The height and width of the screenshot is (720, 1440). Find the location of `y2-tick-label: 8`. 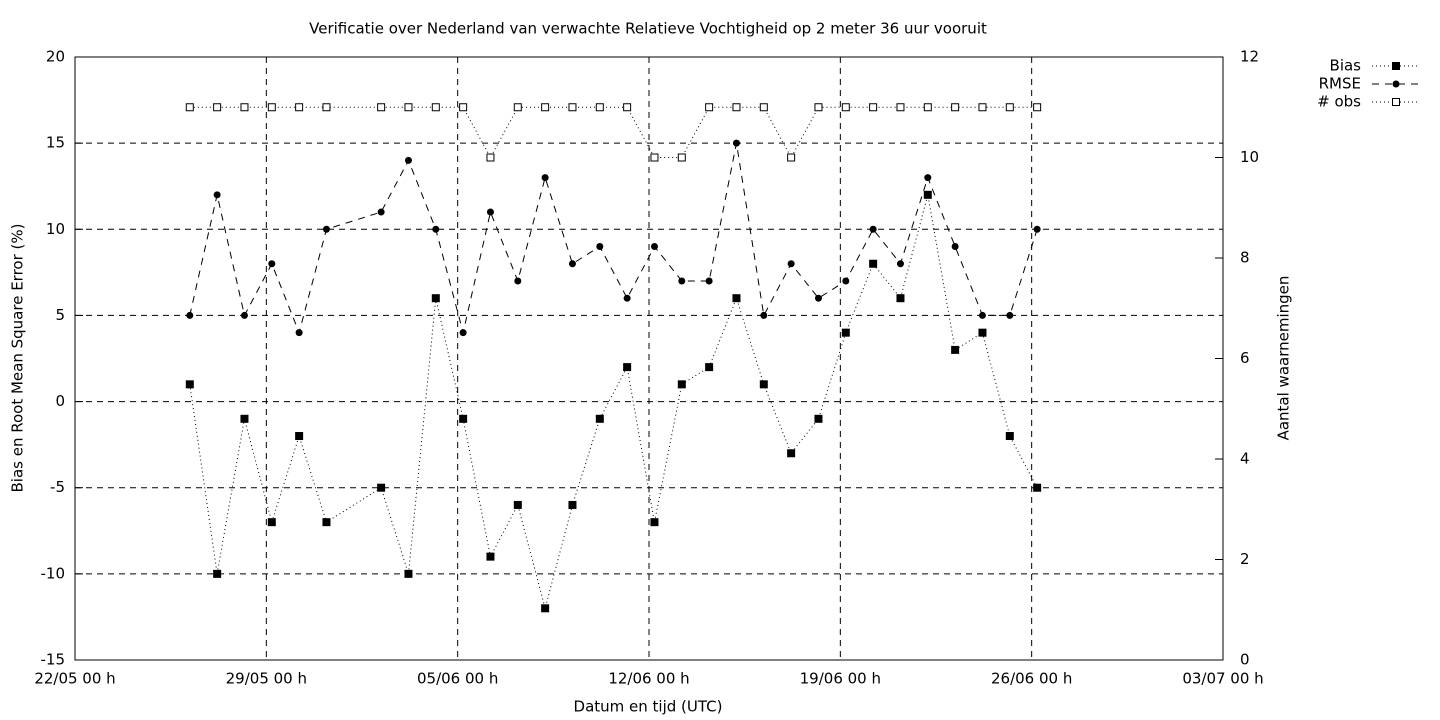

y2-tick-label: 8 is located at coordinates (1245, 258).